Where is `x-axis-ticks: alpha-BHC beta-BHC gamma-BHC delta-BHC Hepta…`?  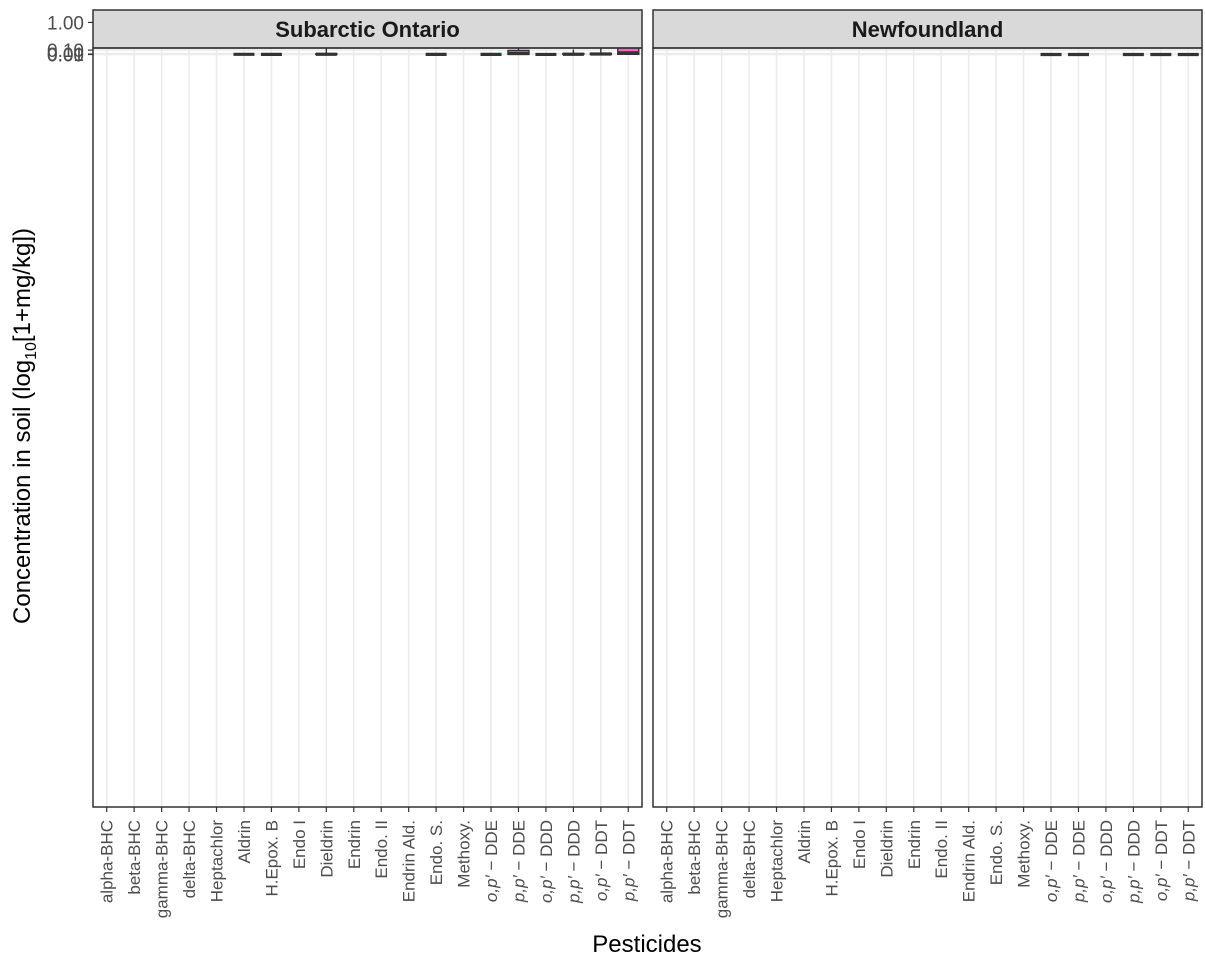 x-axis-ticks: alpha-BHC beta-BHC gamma-BHC delta-BHC Hepta… is located at coordinates (648, 862).